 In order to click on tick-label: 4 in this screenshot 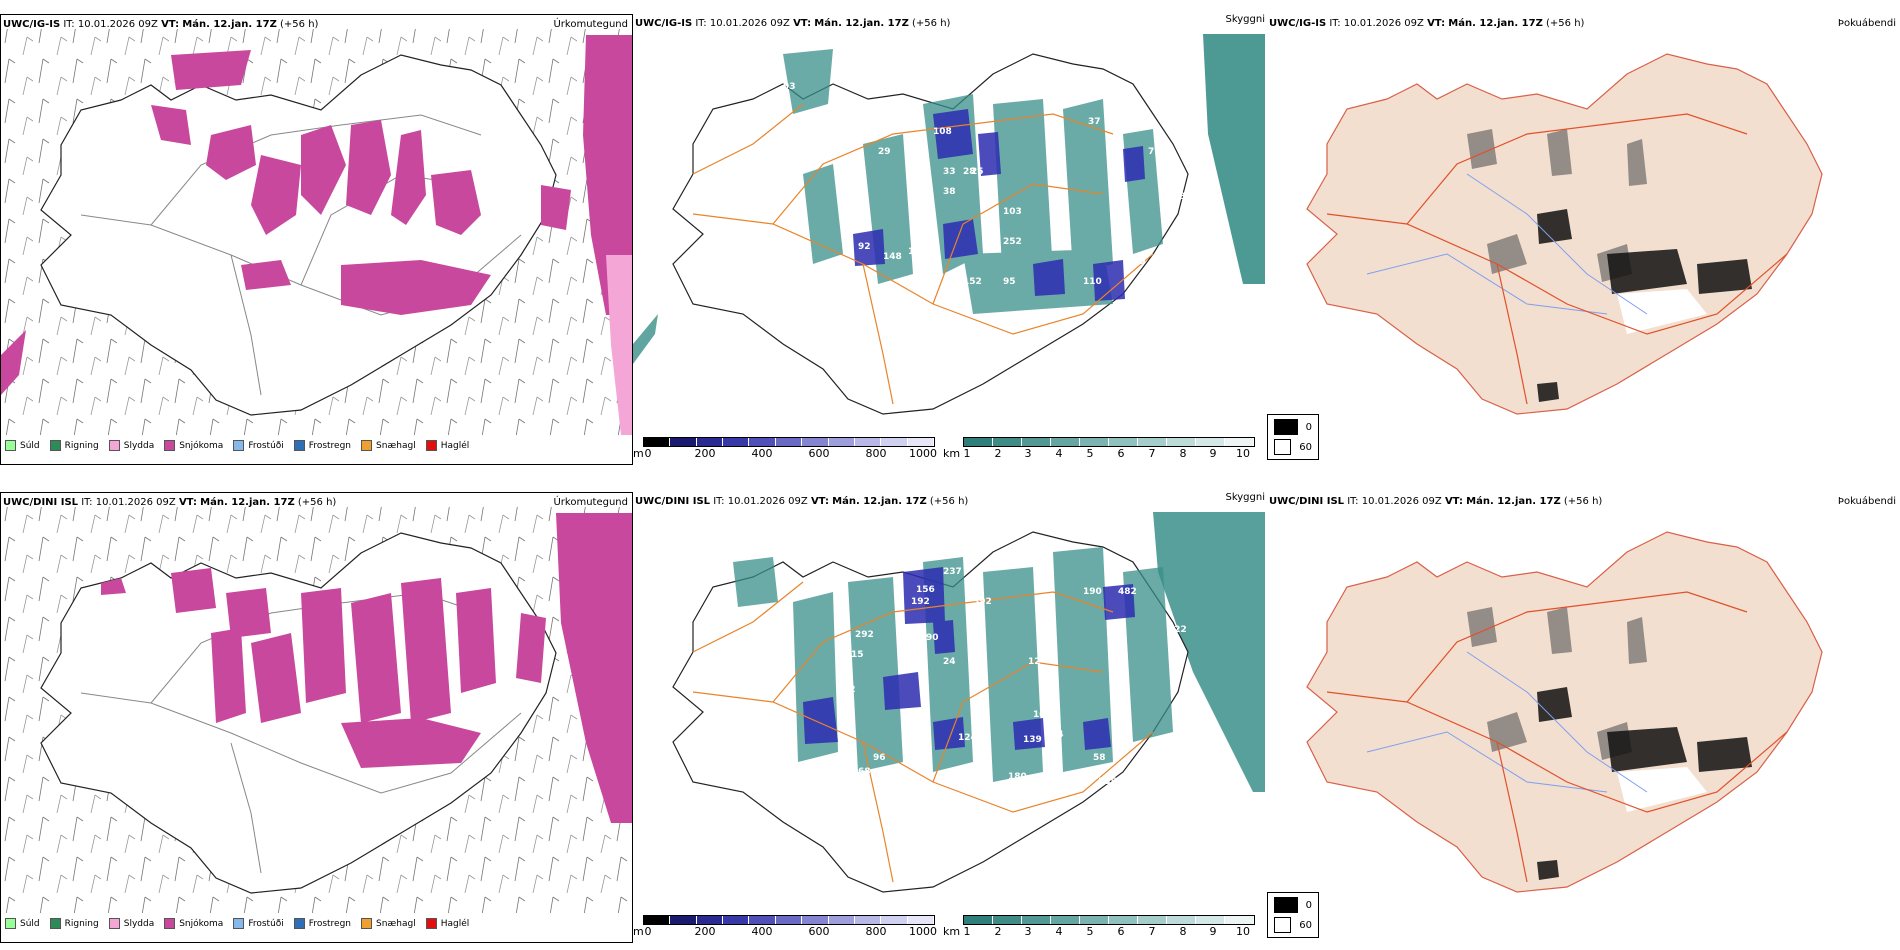, I will do `click(1059, 453)`.